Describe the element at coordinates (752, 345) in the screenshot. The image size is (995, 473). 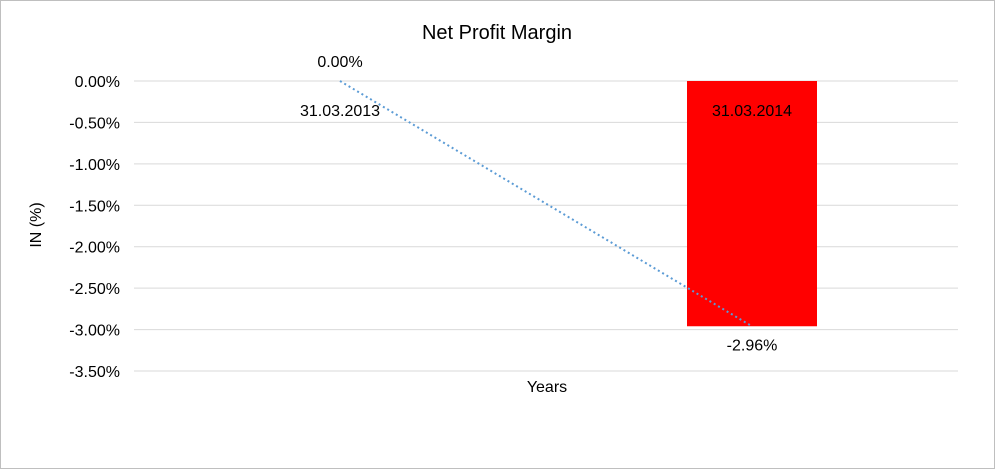
I see `data-label: -2.96%` at that location.